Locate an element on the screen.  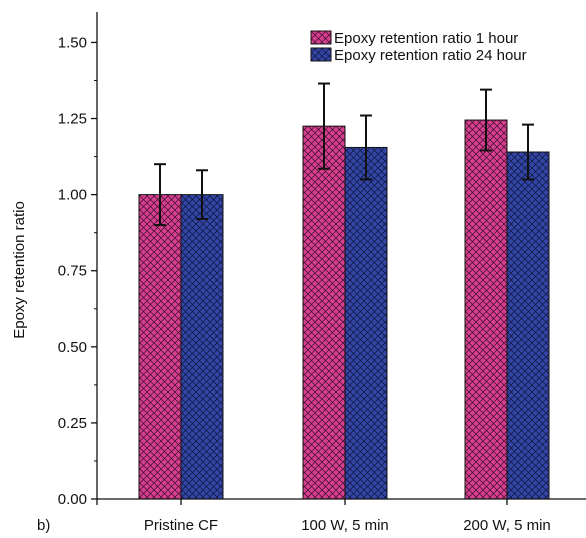
legend-label: Epoxy retention ratio 24 hour is located at coordinates (430, 55).